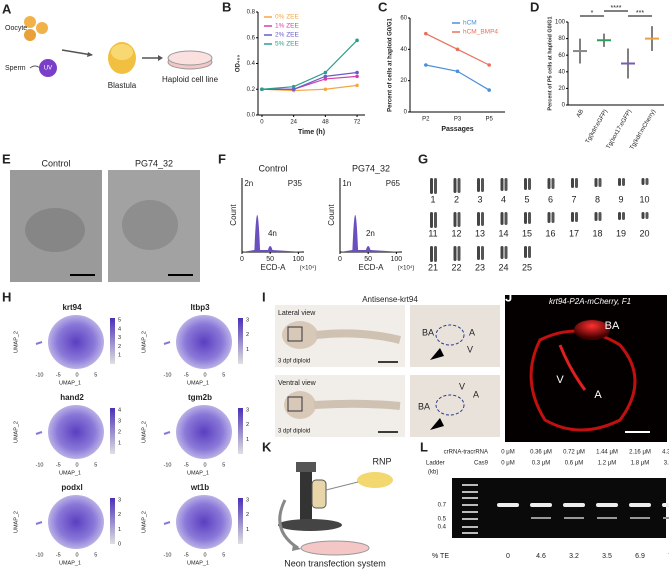 The image size is (669, 572). What do you see at coordinates (154, 163) in the screenshot?
I see `text: PG74_32` at bounding box center [154, 163].